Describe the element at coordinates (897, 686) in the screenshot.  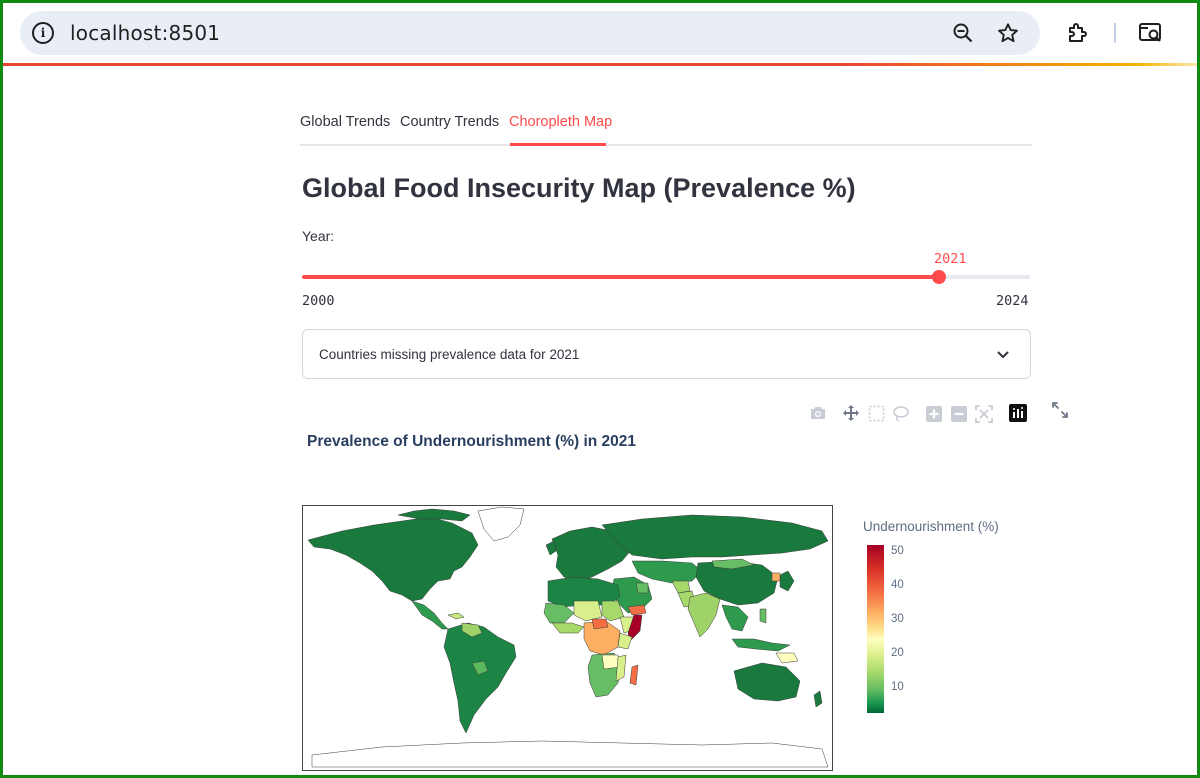
I see `colorbar-tick-label: 10` at that location.